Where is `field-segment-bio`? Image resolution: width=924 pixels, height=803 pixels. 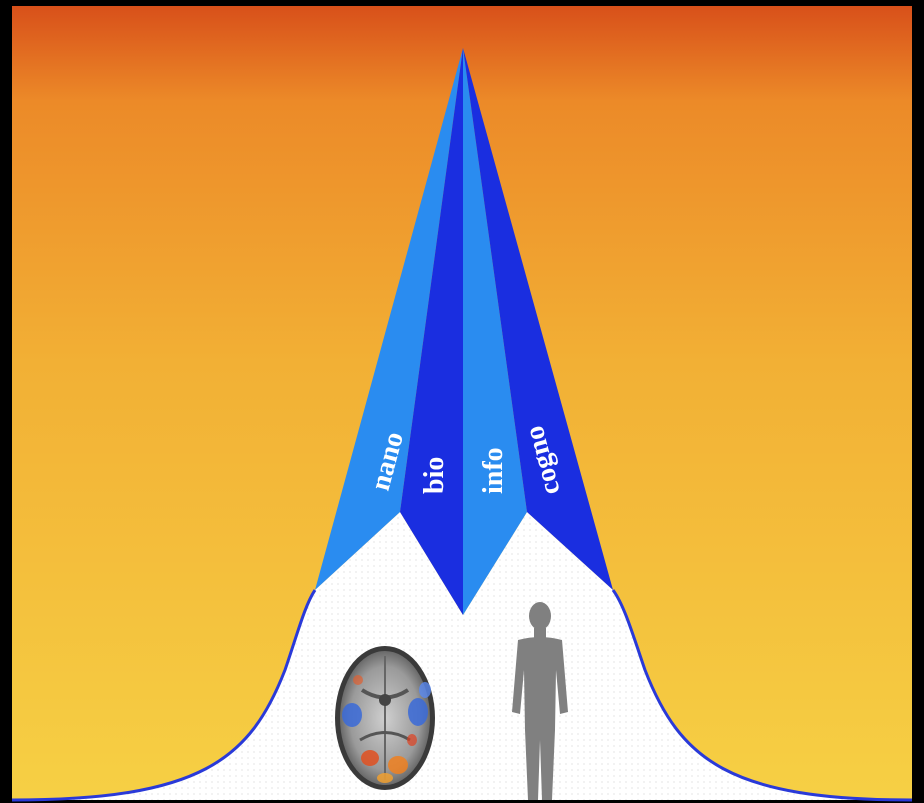
field-segment-bio is located at coordinates (431, 331).